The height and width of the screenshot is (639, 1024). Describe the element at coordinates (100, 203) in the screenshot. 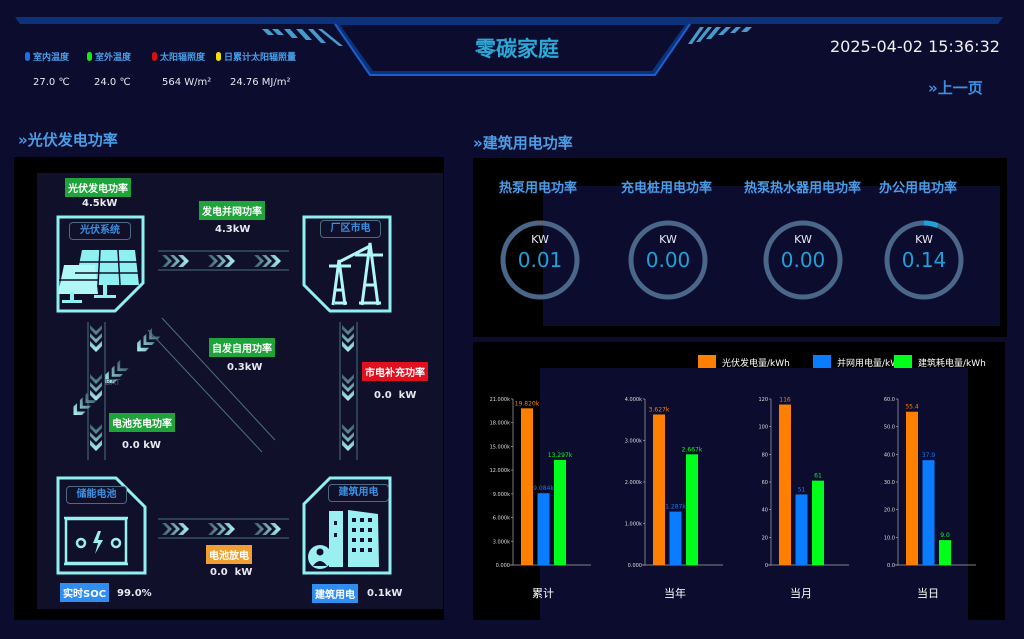

I see `pv-power-value: 4.5kW` at that location.